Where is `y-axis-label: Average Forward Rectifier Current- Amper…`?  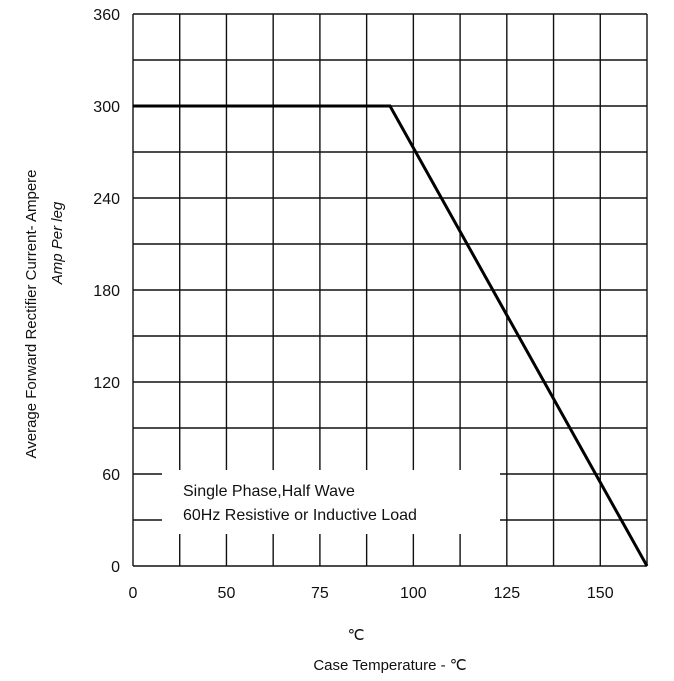
y-axis-label: Average Forward Rectifier Current- Amper… is located at coordinates (31, 314).